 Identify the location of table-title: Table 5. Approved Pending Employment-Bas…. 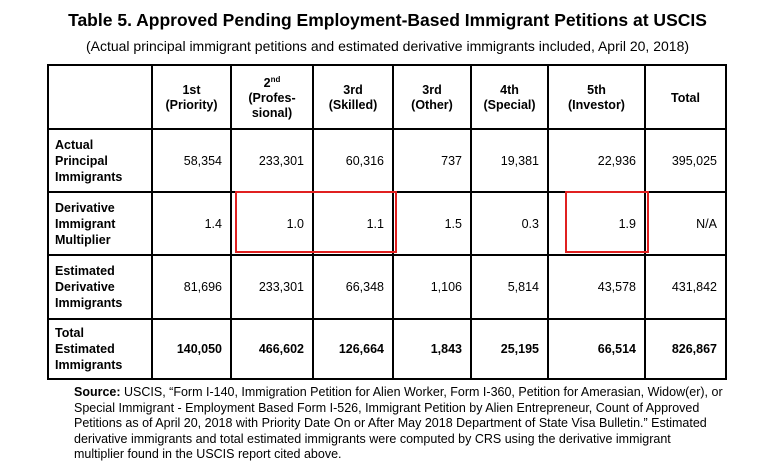
(387, 20).